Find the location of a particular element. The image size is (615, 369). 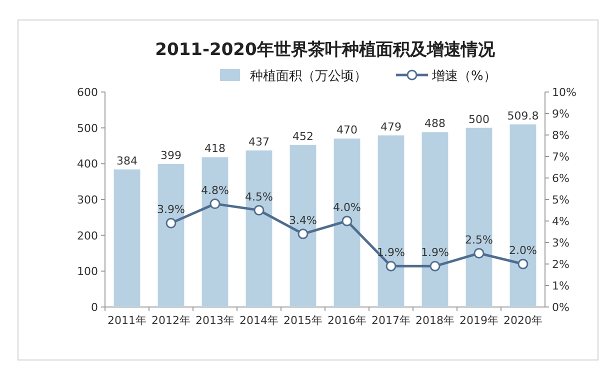

data-label: 500 is located at coordinates (479, 119).